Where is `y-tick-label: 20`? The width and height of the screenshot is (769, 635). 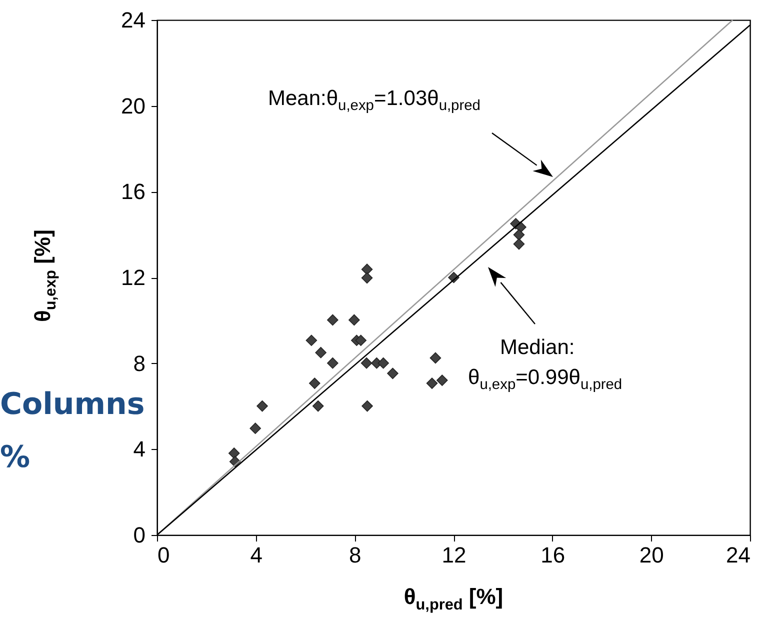 y-tick-label: 20 is located at coordinates (133, 105).